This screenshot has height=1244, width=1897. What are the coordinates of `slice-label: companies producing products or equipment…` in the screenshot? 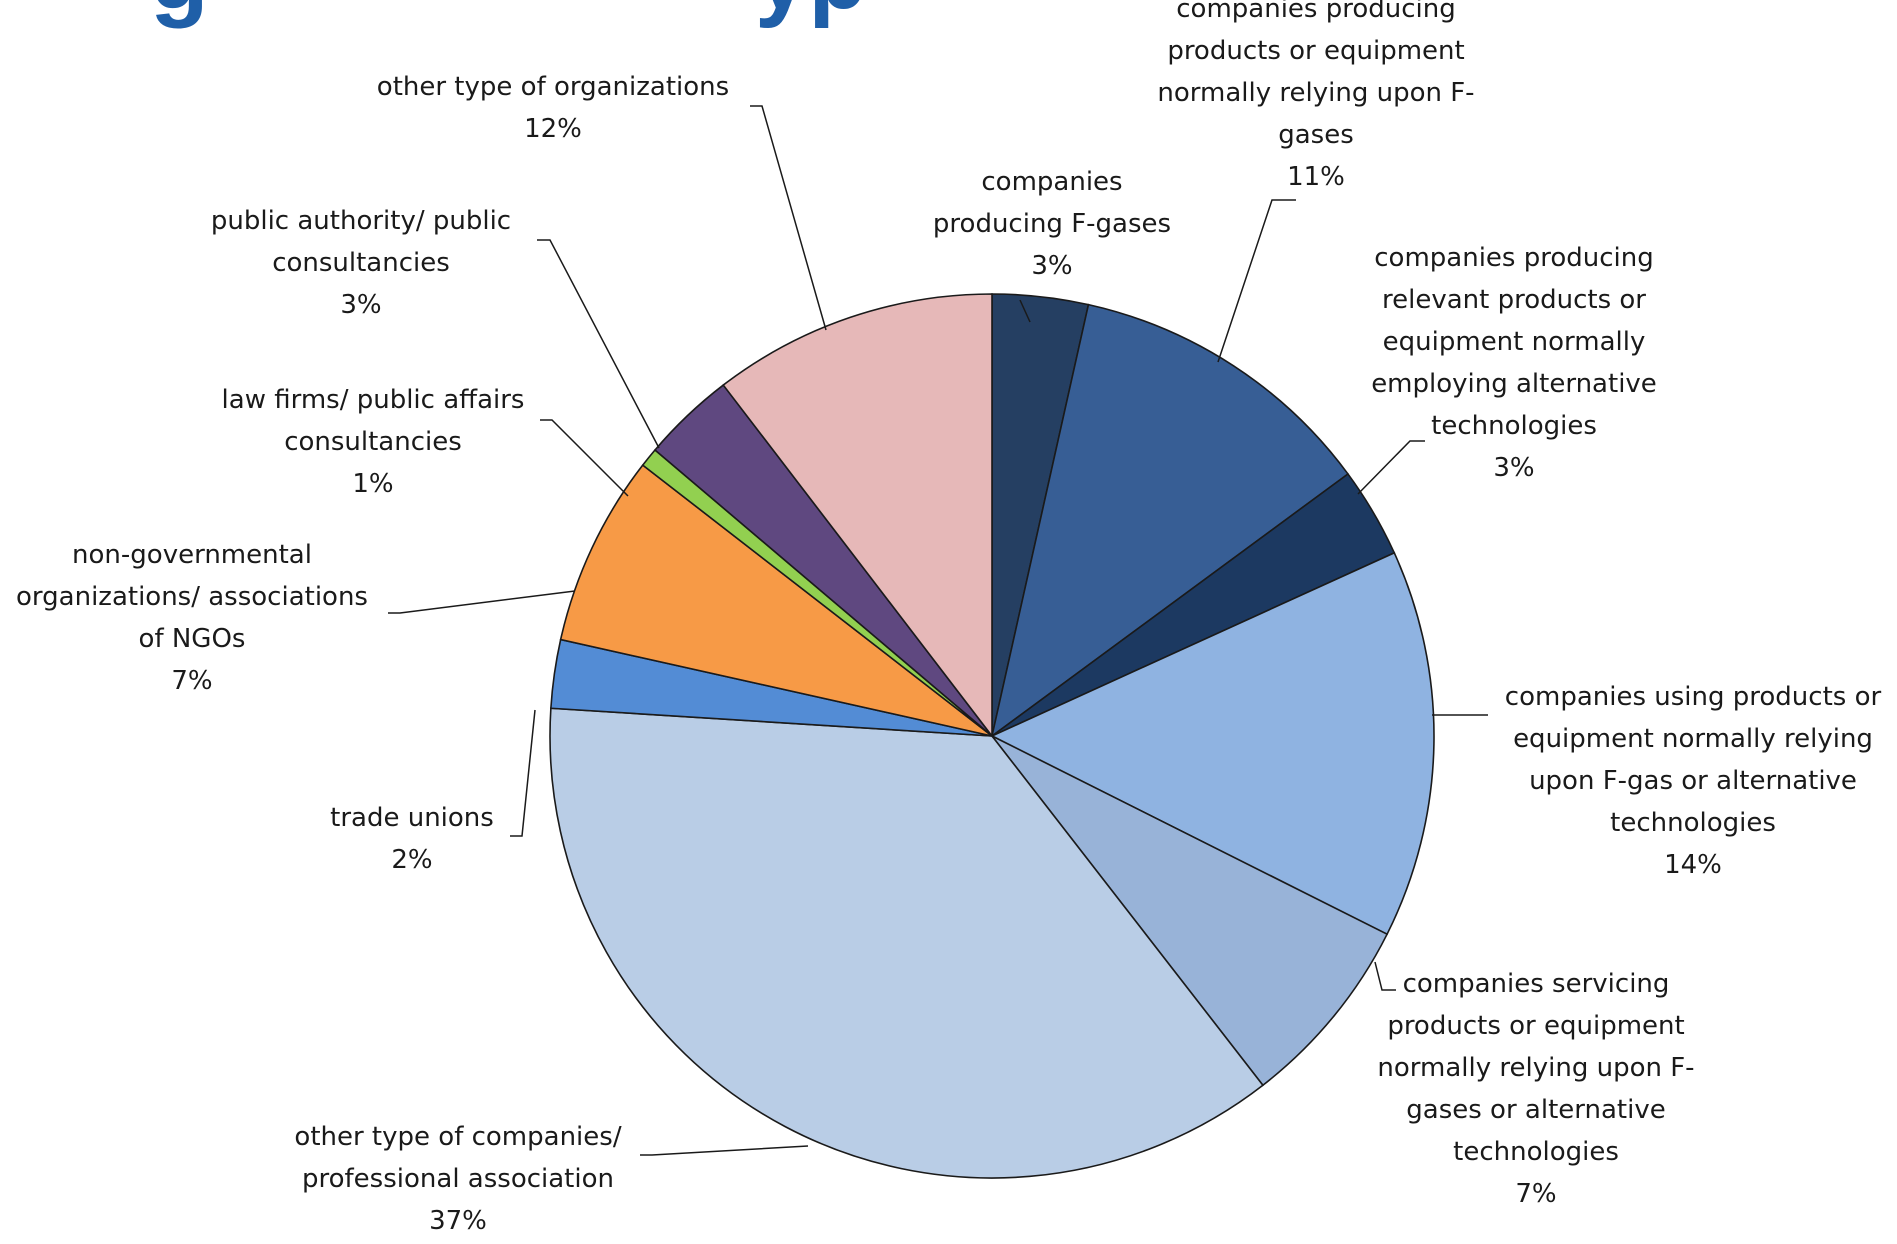 It's located at (1315, 96).